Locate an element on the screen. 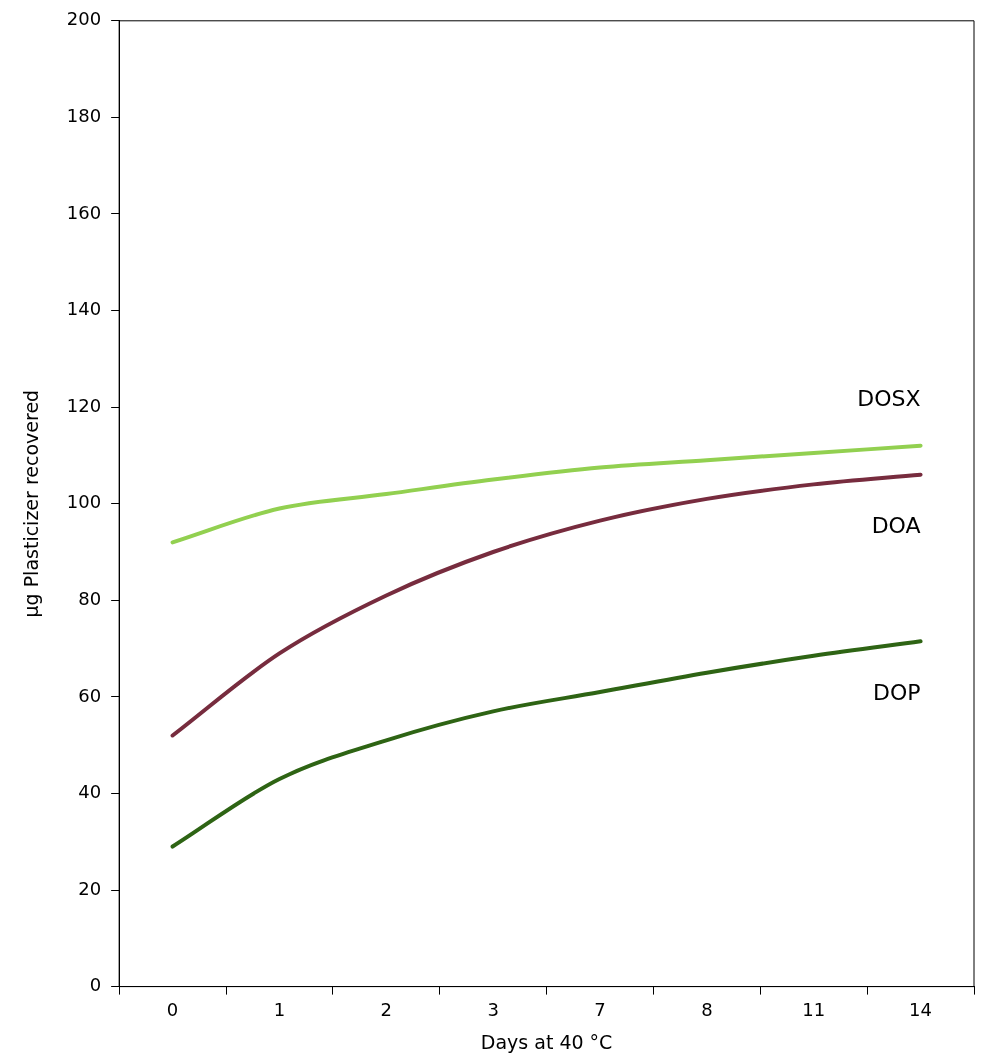 The width and height of the screenshot is (986, 1063). x-tick-label: 7 is located at coordinates (600, 1010).